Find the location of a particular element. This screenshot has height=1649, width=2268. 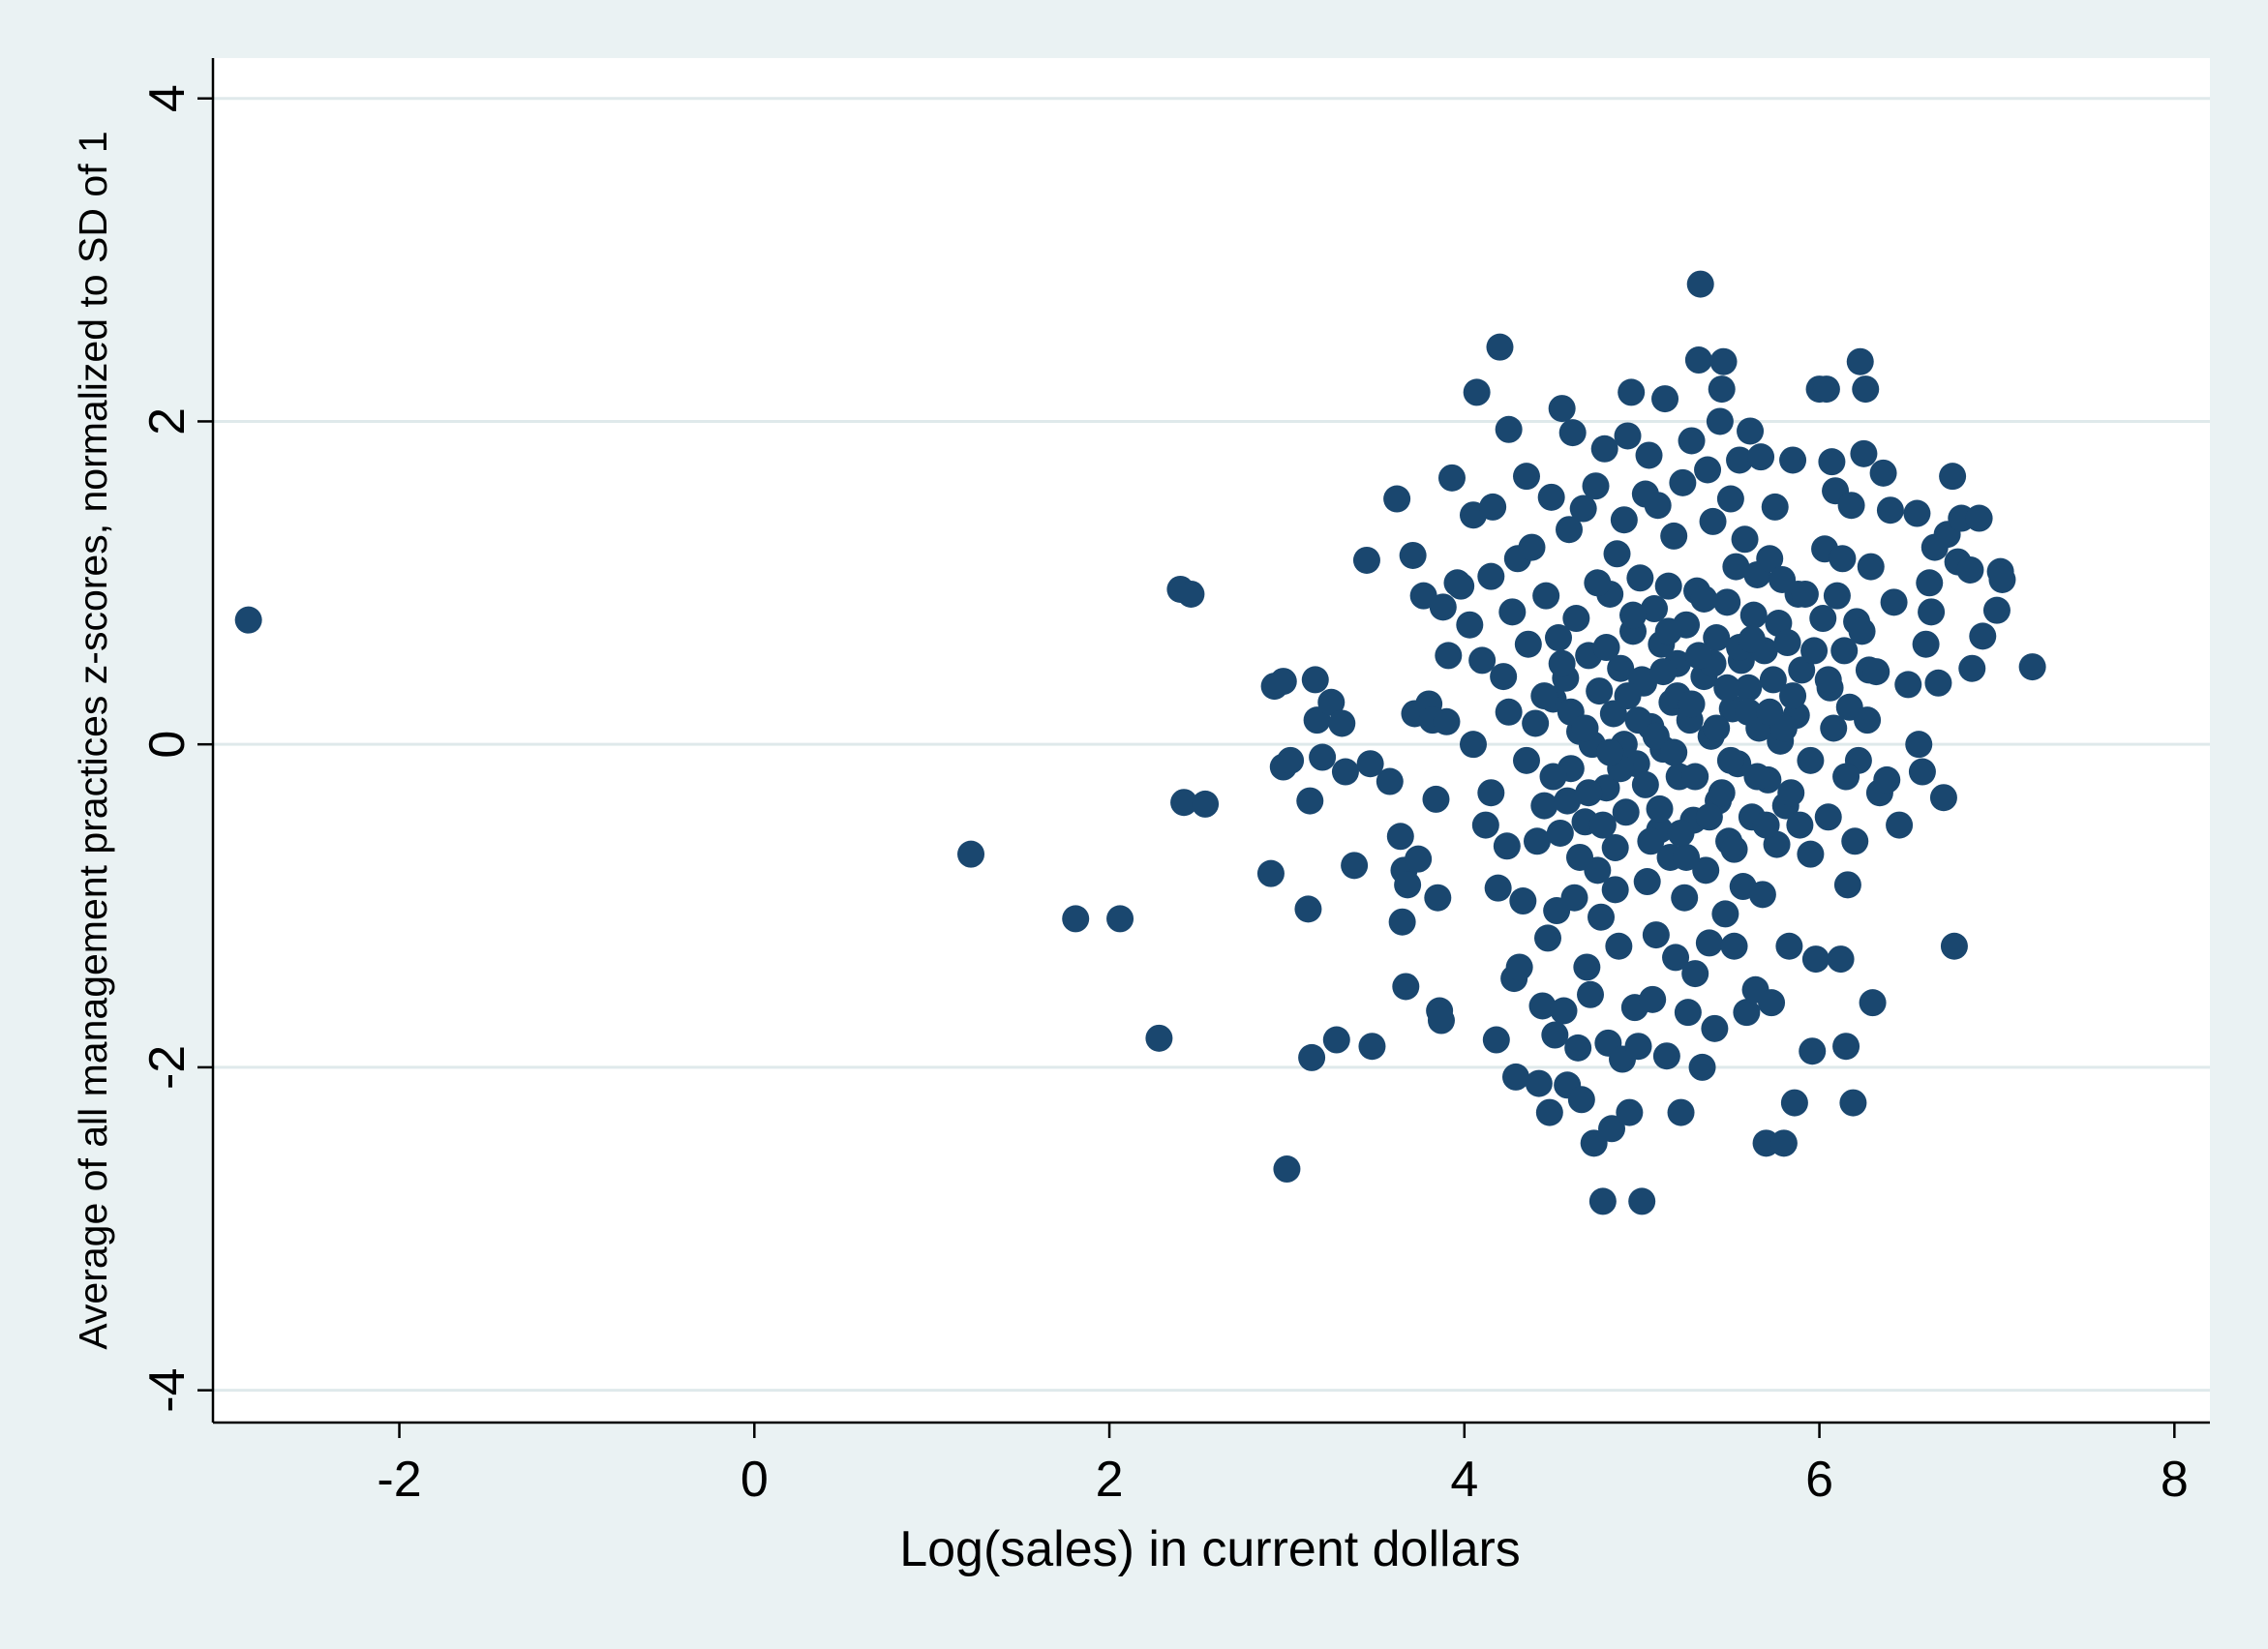

y-tick-label: 4 is located at coordinates (167, 98).